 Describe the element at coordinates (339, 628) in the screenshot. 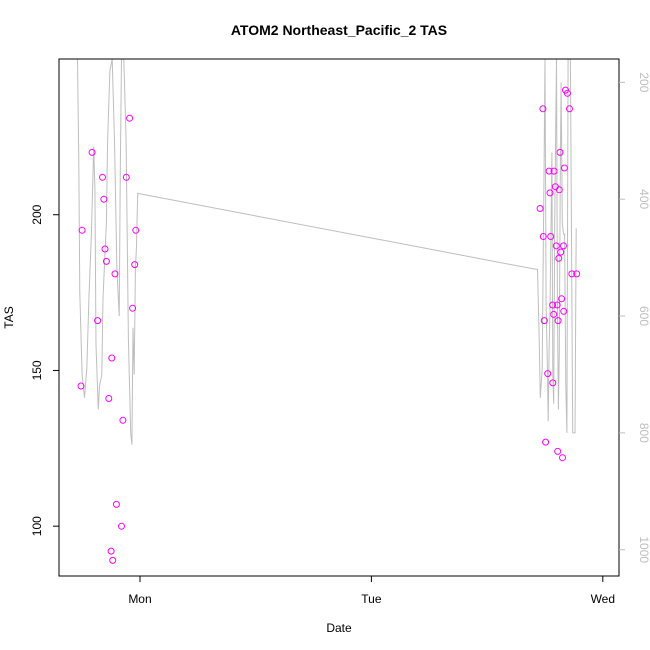

I see `x-axis-label: Date` at that location.